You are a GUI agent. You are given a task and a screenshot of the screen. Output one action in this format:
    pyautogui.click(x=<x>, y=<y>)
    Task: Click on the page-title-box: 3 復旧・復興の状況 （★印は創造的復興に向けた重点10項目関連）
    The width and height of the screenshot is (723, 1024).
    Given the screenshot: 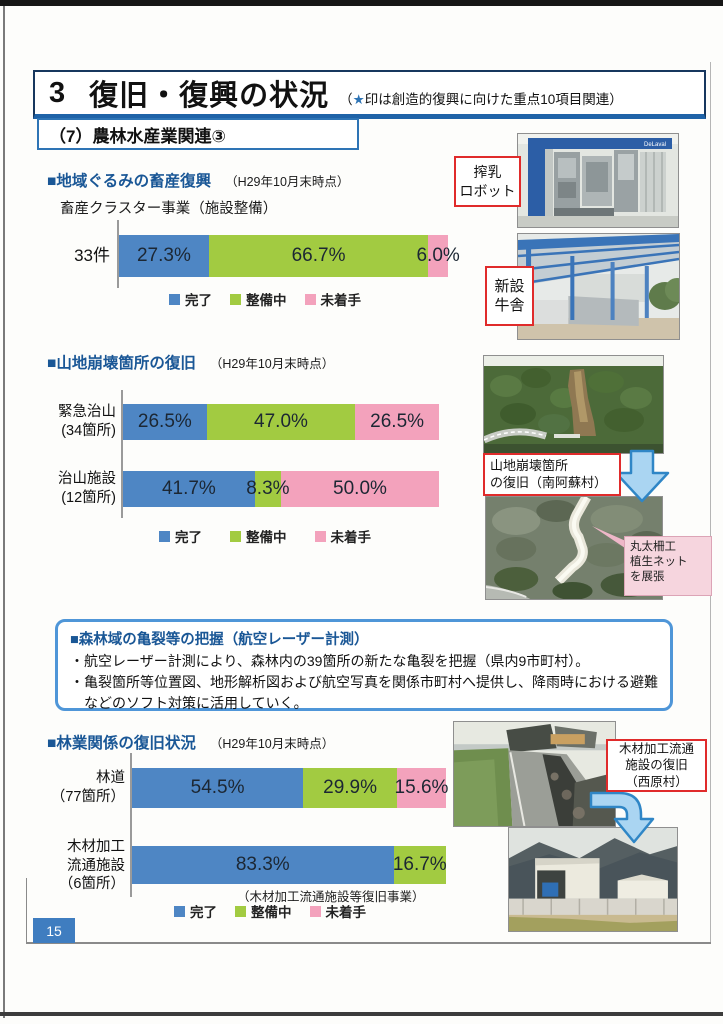 What is the action you would take?
    pyautogui.click(x=369, y=94)
    